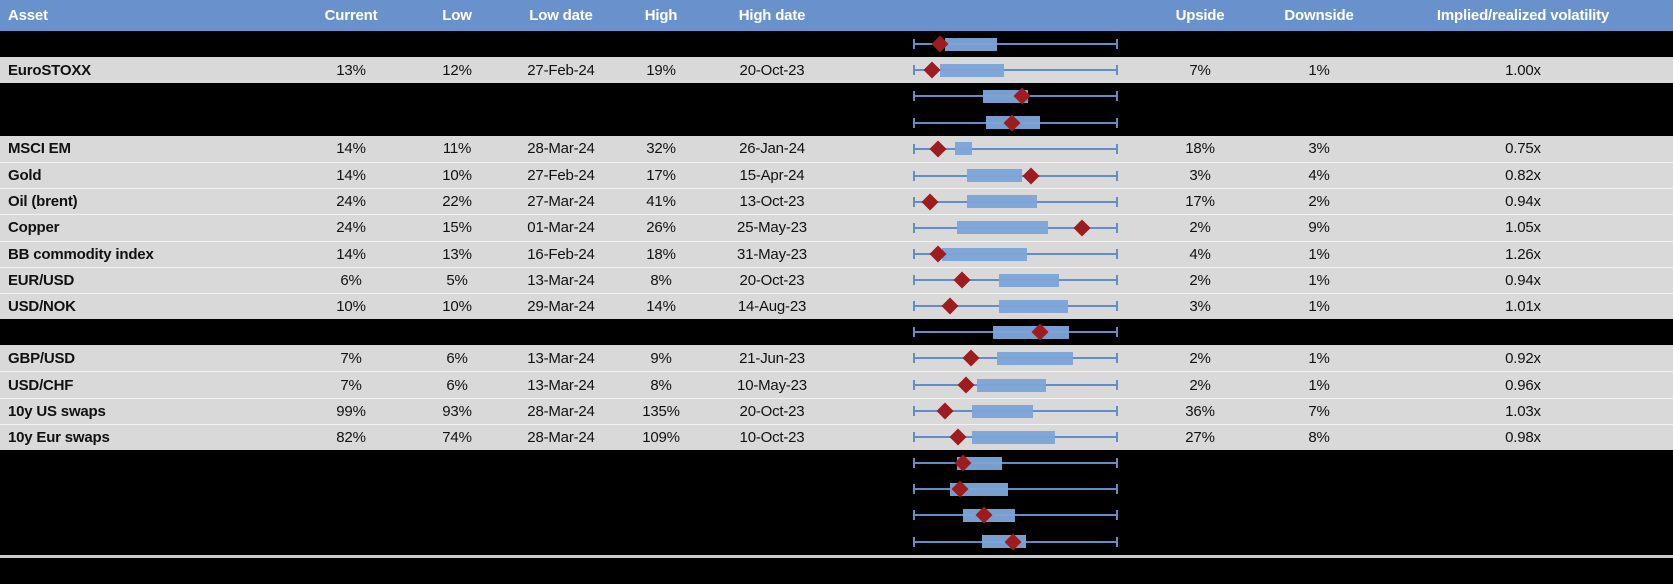  I want to click on implied-realized-cell: 0.96x, so click(1523, 385).